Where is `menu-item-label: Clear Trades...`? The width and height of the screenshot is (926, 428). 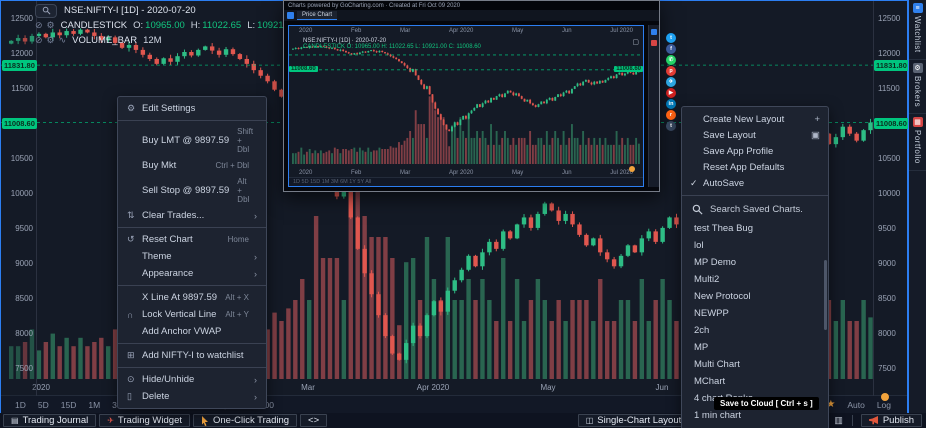
menu-item-label: Clear Trades... is located at coordinates (173, 215).